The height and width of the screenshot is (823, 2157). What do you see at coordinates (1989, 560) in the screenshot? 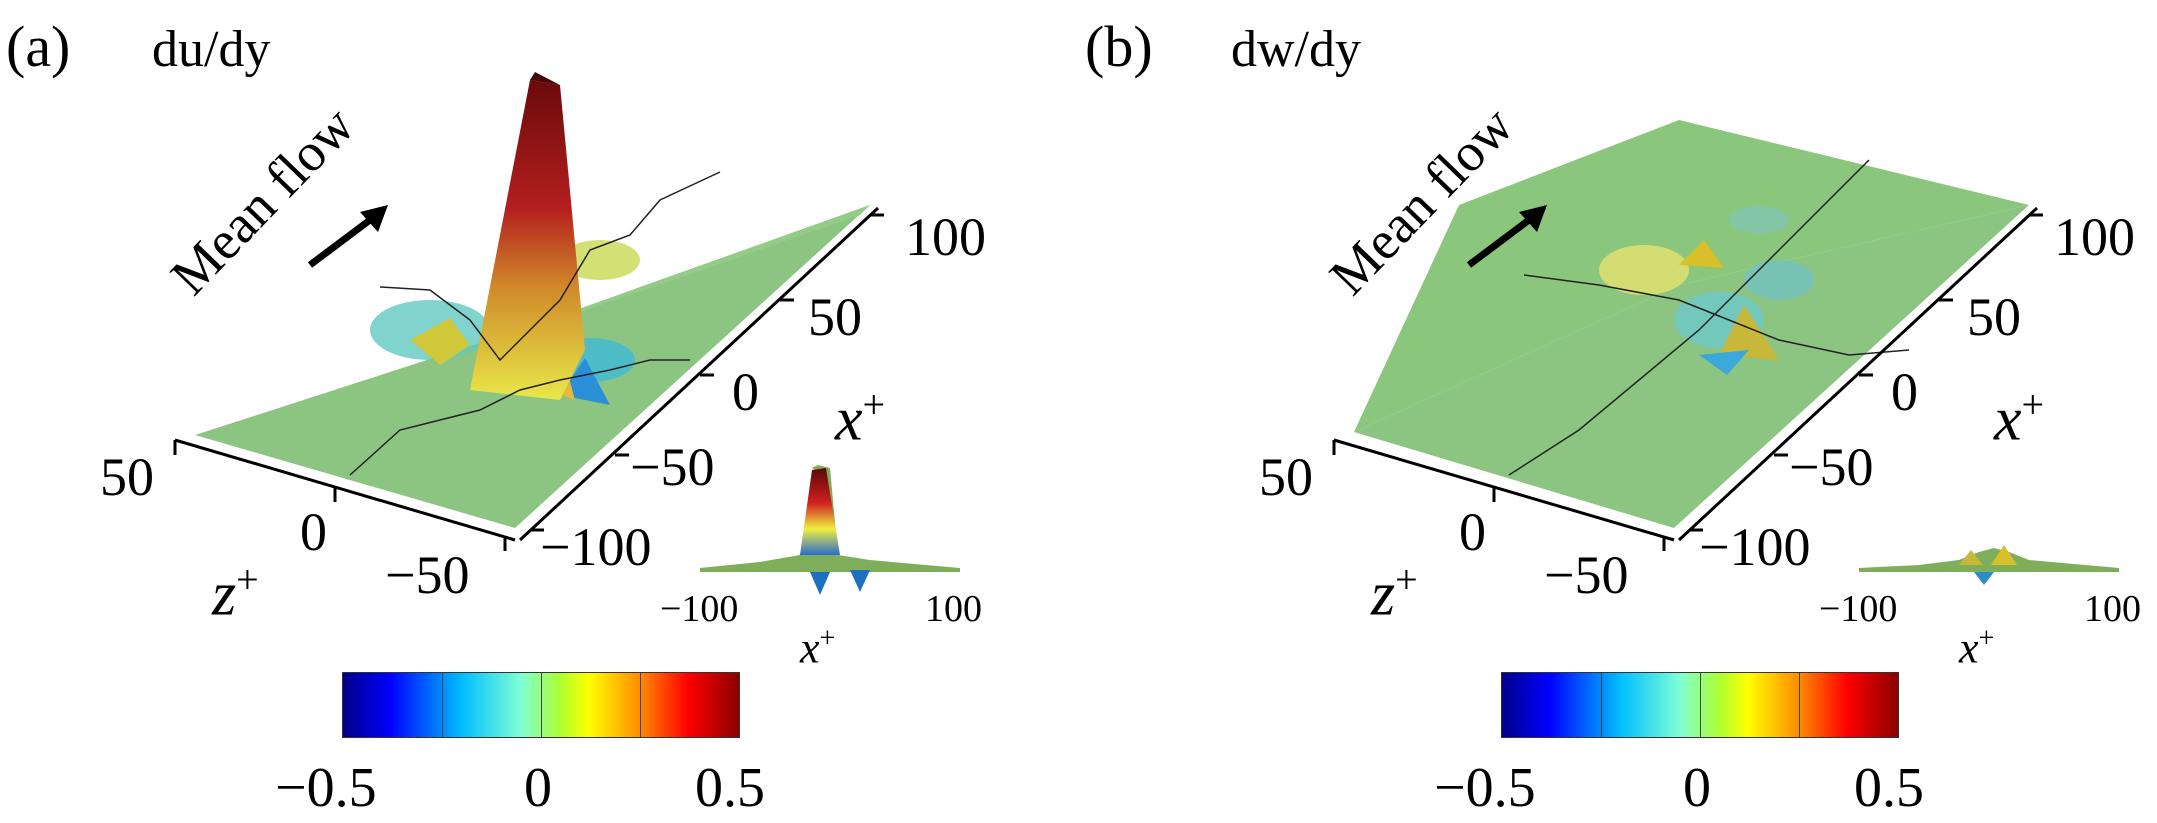
I see `inset-profile-b` at bounding box center [1989, 560].